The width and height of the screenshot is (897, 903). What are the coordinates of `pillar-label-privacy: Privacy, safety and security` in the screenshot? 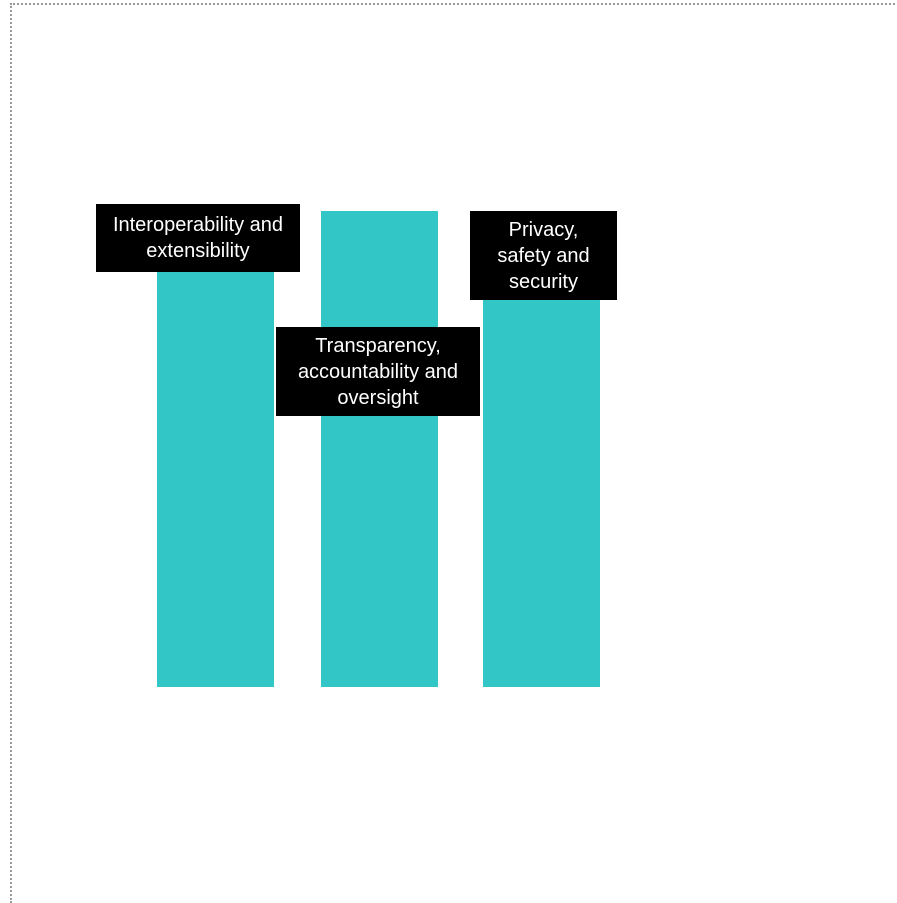 It's located at (543, 255).